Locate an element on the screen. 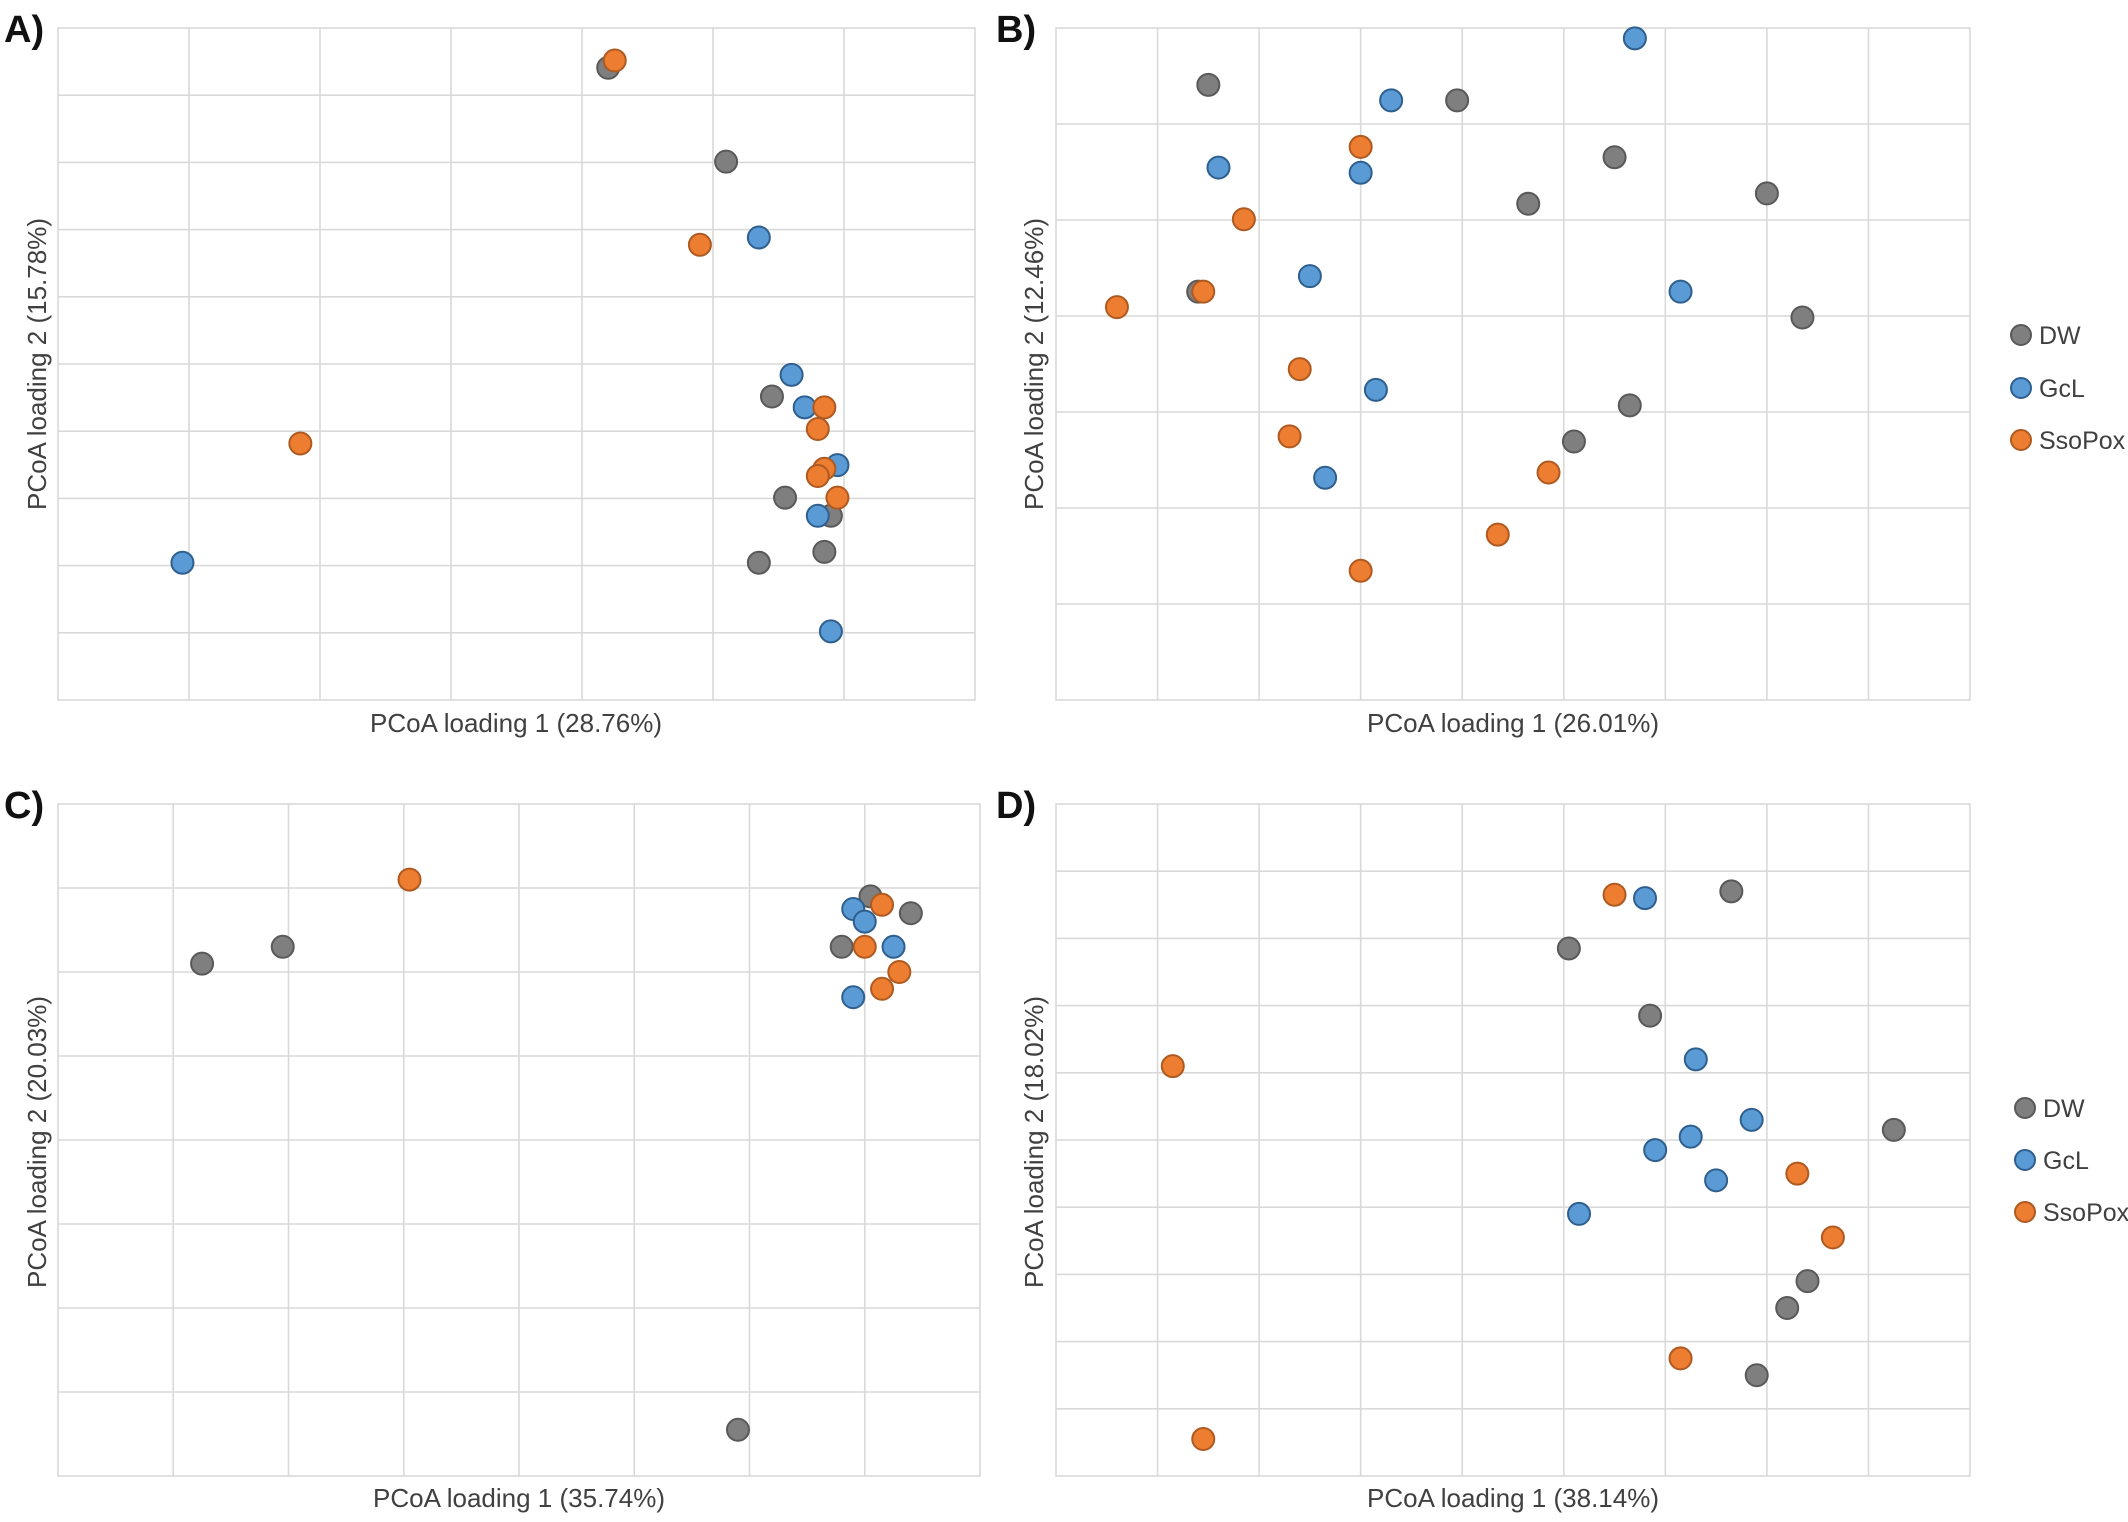  panel-c-x-axis-title: PCoA loading 1 (35.74%) is located at coordinates (519, 1498).